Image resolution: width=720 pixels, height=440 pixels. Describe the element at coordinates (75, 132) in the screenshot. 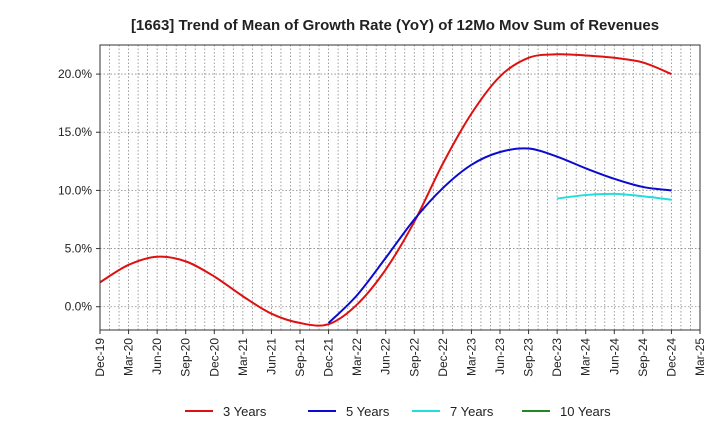

I see `y-tick-label: 15.0%` at that location.